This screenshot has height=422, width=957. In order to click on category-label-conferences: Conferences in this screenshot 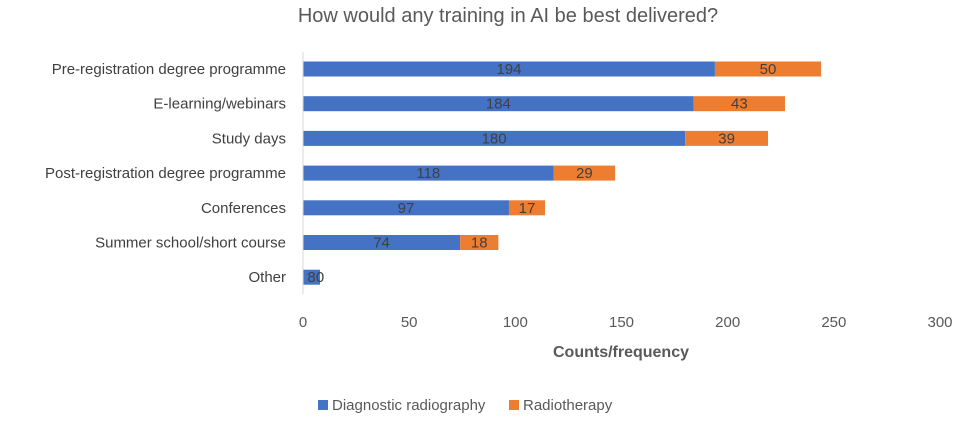, I will do `click(243, 208)`.